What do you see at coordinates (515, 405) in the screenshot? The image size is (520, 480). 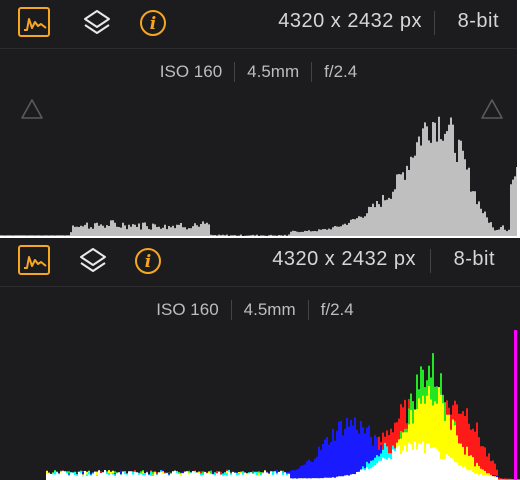 I see `histogram-highlight-clip` at bounding box center [515, 405].